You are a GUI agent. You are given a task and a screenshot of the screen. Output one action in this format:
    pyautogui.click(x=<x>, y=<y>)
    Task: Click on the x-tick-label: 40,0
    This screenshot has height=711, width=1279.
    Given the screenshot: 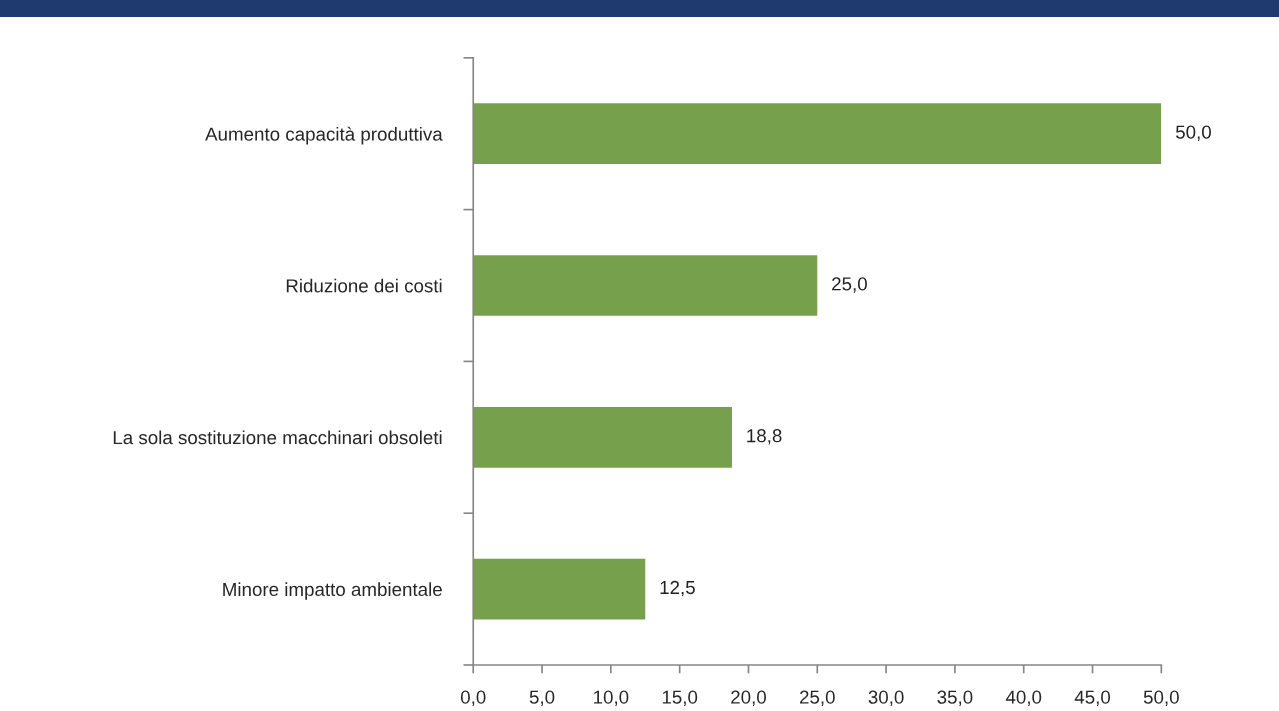 What is the action you would take?
    pyautogui.click(x=1023, y=698)
    